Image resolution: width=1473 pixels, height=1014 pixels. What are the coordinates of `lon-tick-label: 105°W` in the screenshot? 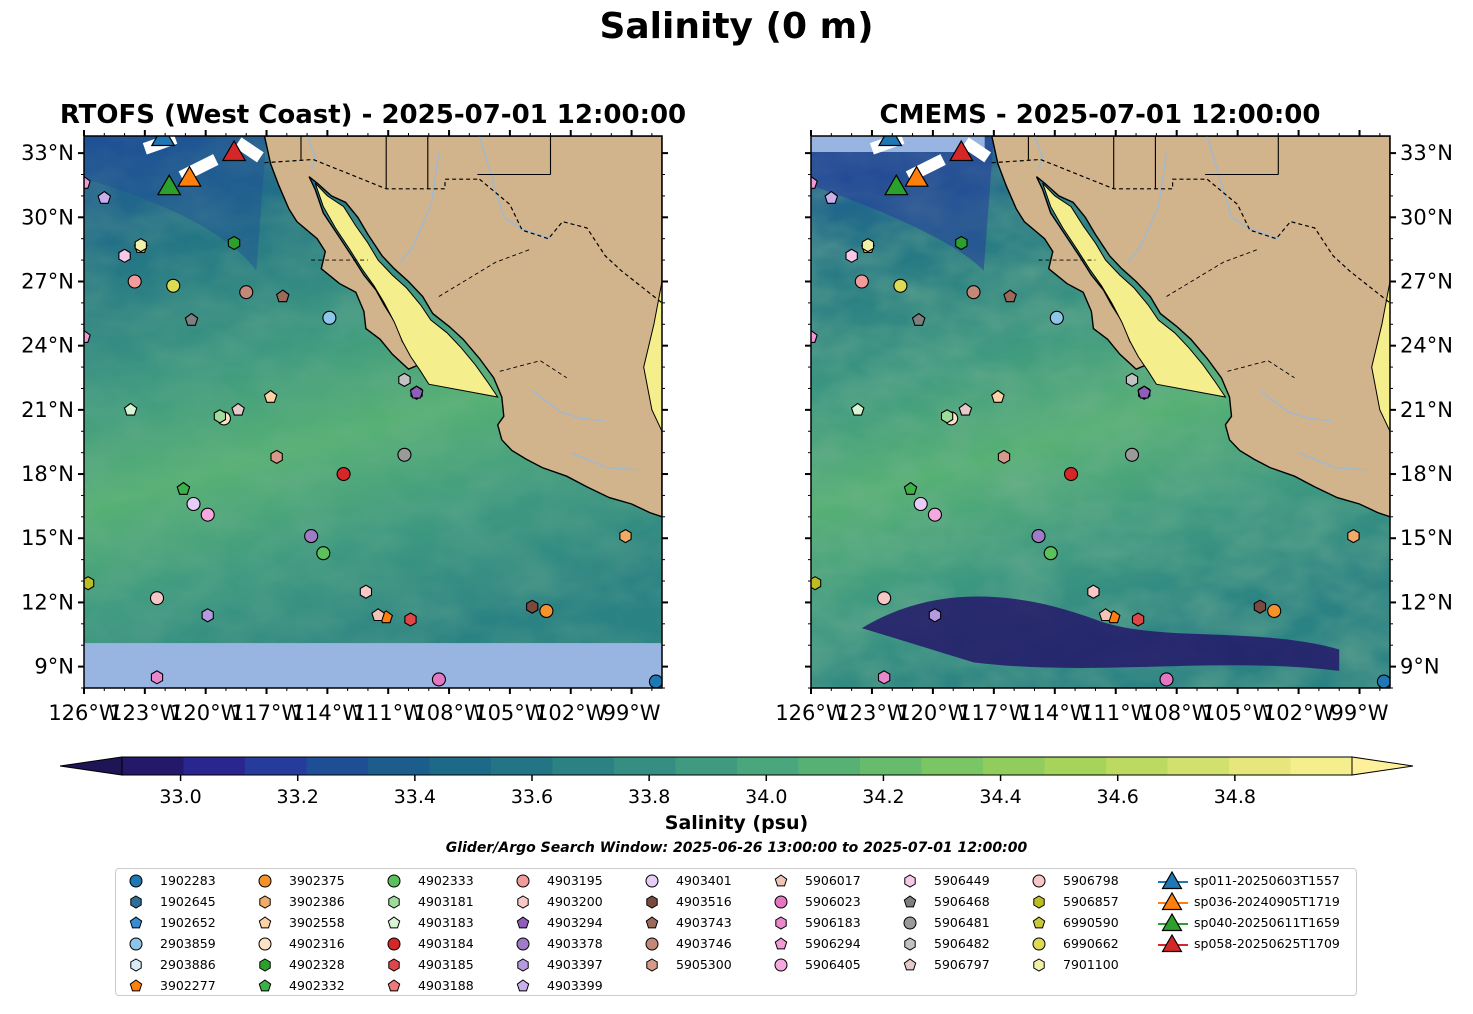 It's located at (510, 713).